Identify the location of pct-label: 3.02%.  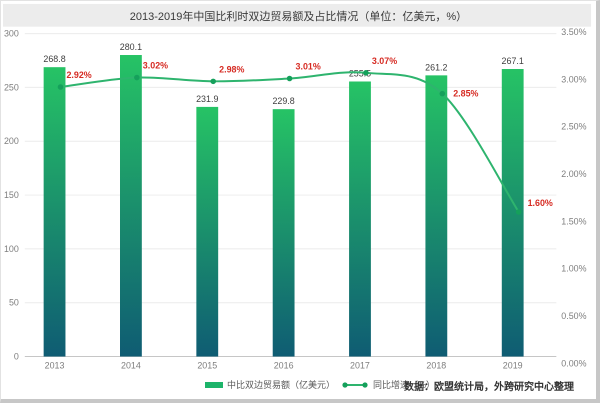
(155, 66).